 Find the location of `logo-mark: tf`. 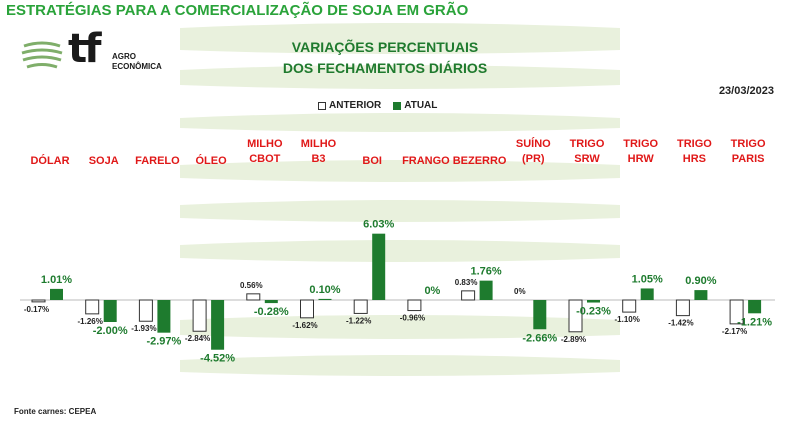

logo-mark: tf is located at coordinates (84, 49).